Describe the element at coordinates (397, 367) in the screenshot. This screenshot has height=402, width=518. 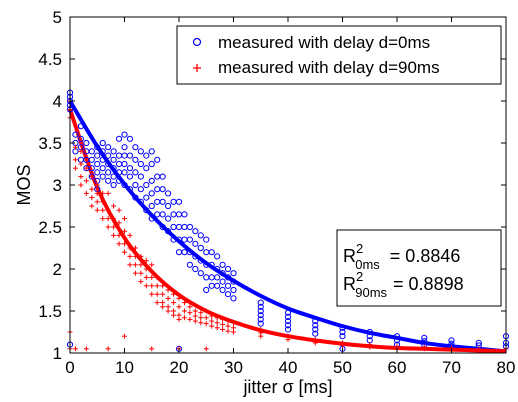
I see `x-tick-label-6: 60` at that location.